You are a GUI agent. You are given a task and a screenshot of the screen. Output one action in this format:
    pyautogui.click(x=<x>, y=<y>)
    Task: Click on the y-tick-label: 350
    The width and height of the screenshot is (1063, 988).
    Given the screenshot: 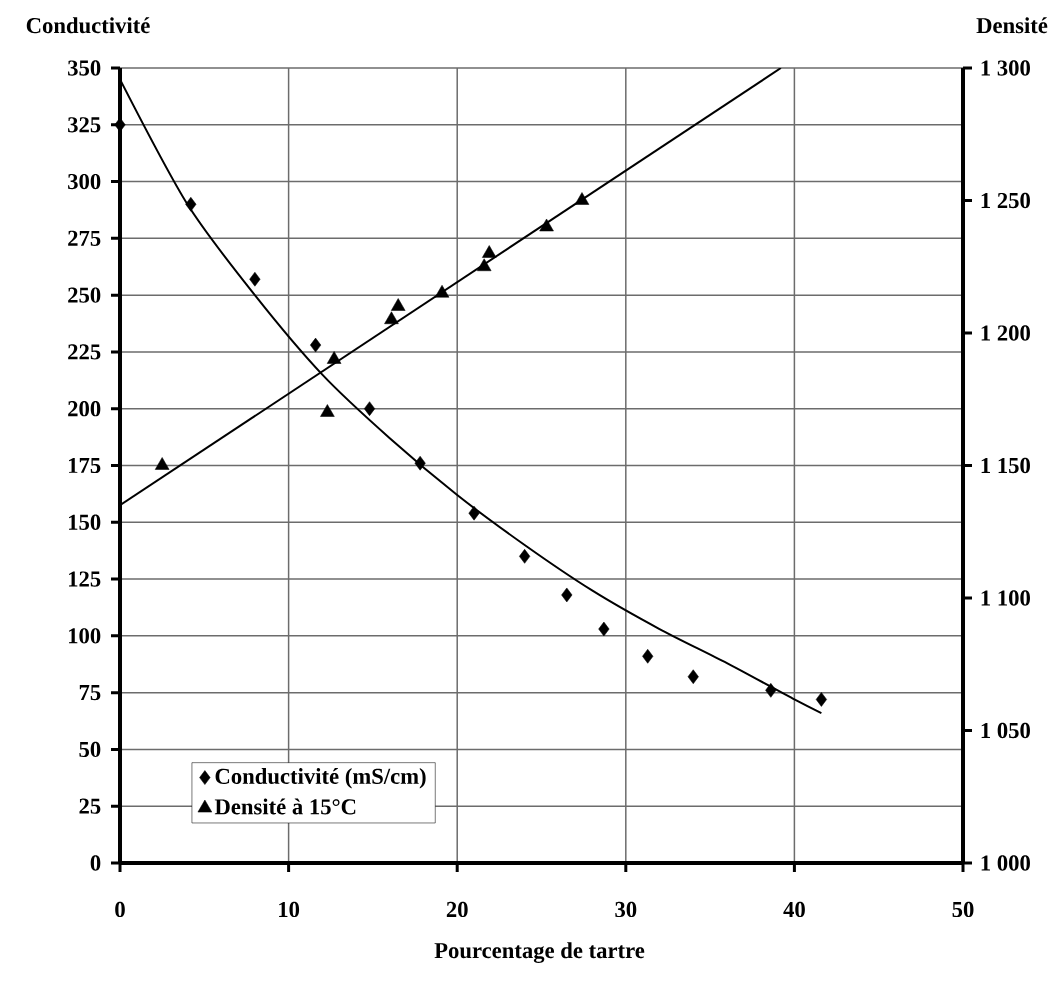 What is the action you would take?
    pyautogui.click(x=84, y=68)
    